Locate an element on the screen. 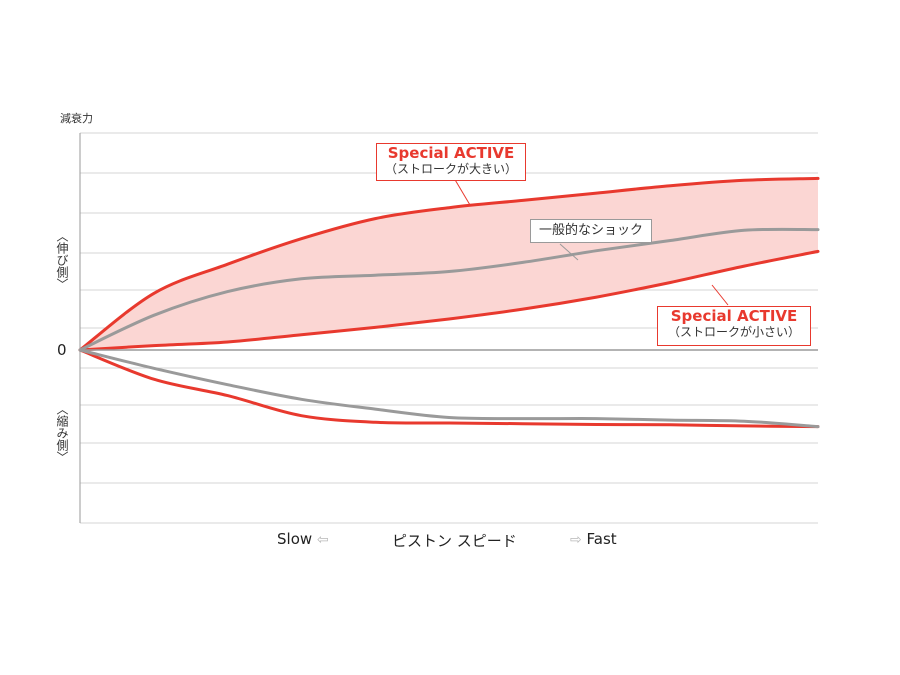 The height and width of the screenshot is (675, 900). x-right-text: Fast is located at coordinates (601, 539).